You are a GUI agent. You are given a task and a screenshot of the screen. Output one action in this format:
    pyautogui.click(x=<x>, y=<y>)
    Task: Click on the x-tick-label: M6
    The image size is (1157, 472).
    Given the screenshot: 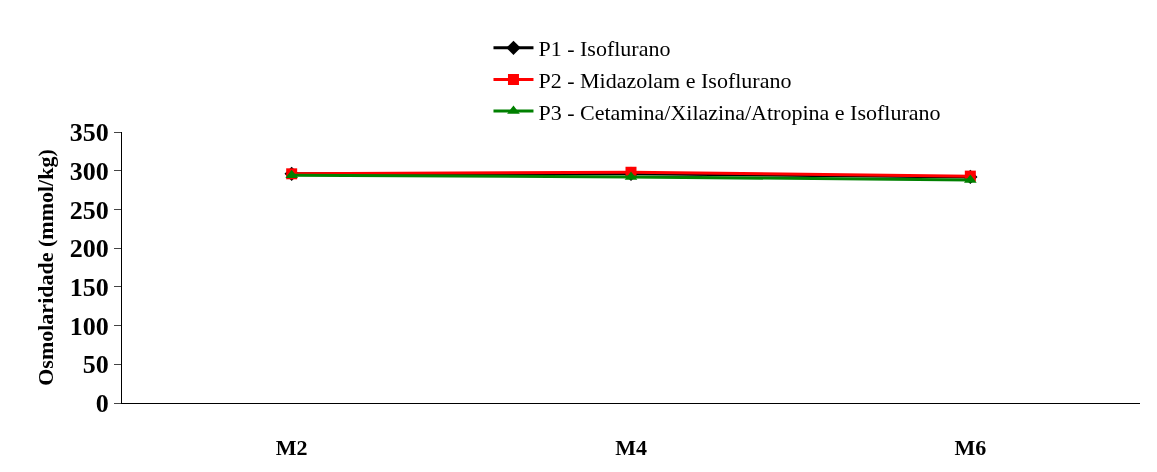 What is the action you would take?
    pyautogui.click(x=970, y=448)
    